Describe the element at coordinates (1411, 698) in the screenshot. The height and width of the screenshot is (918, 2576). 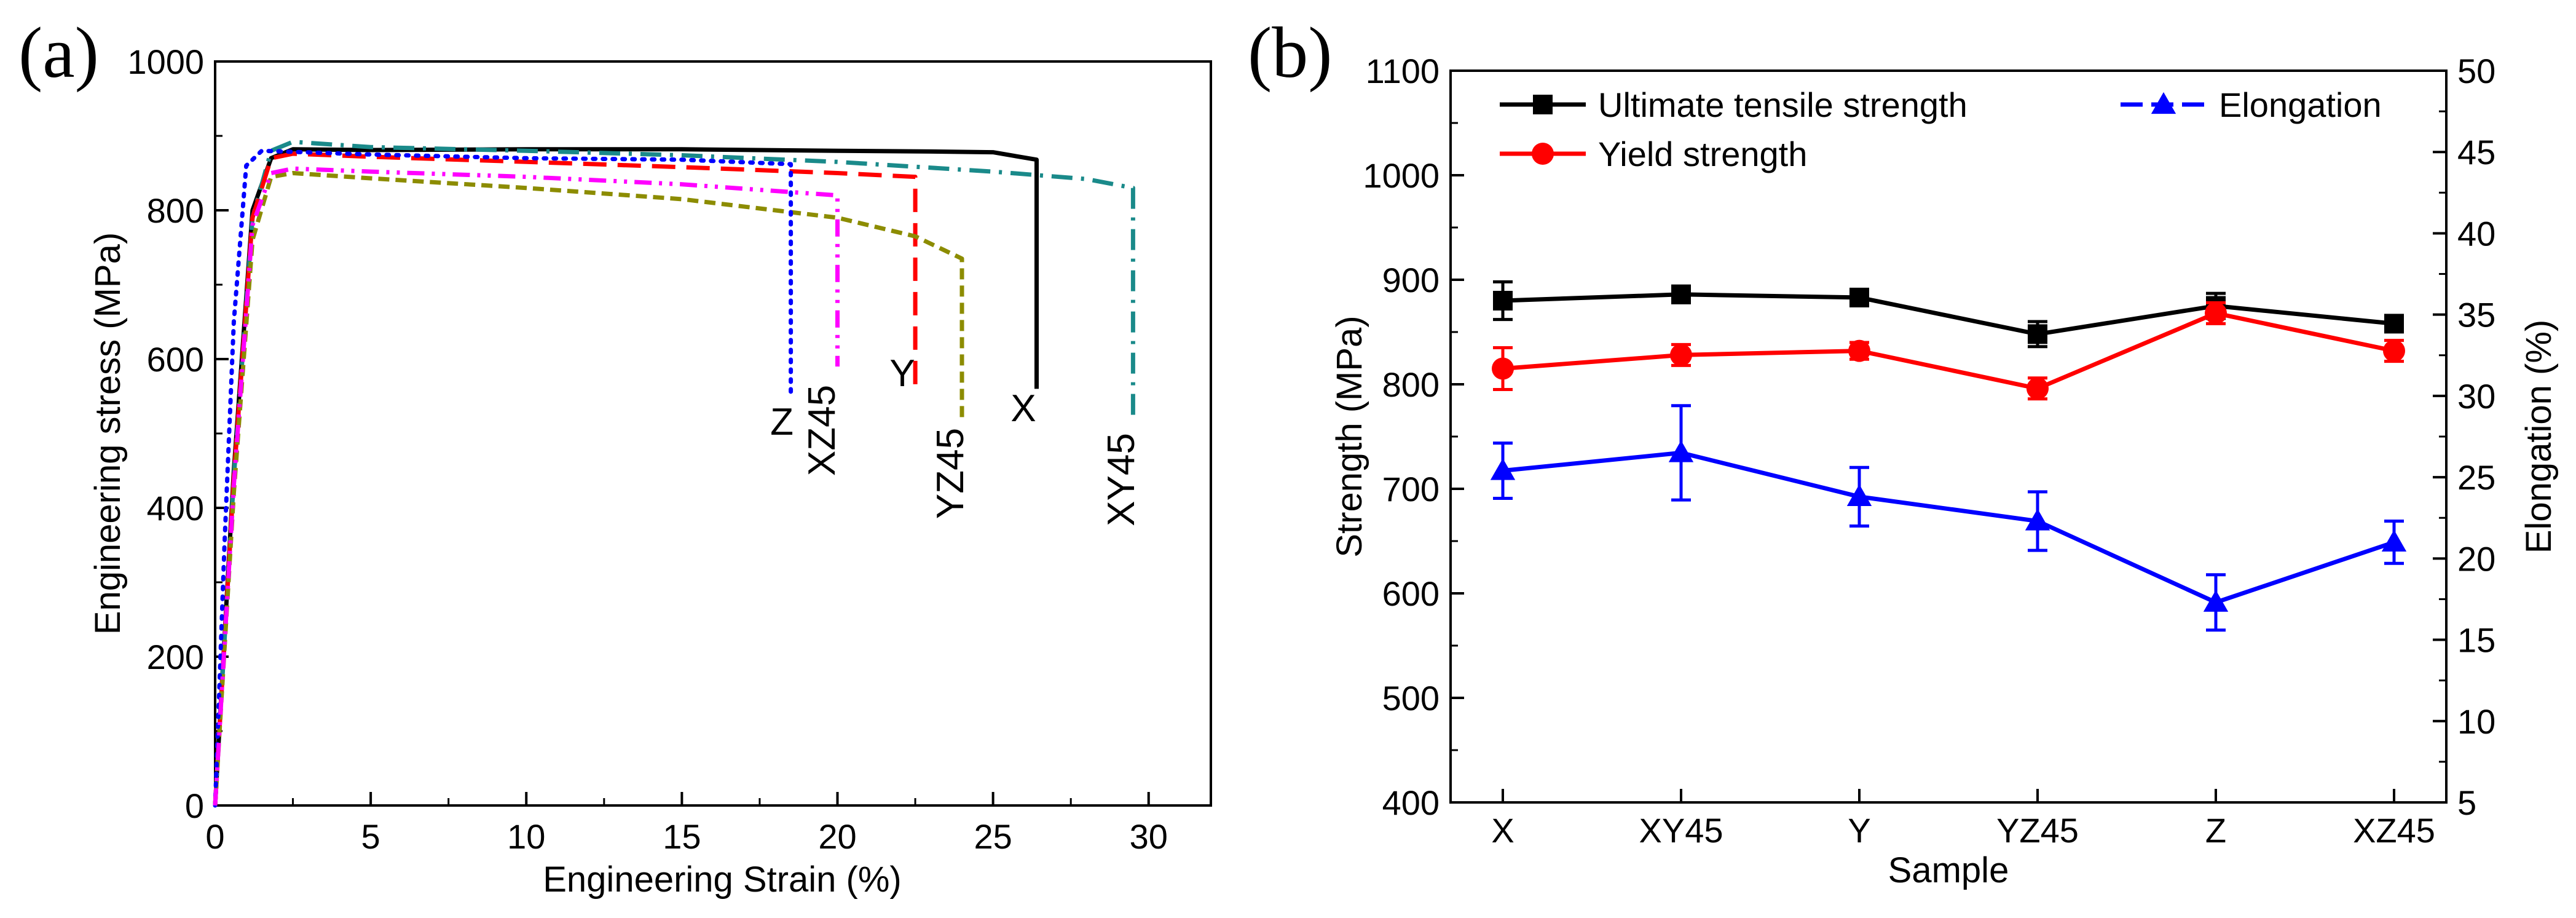
I see `y-tick-label: 500` at that location.